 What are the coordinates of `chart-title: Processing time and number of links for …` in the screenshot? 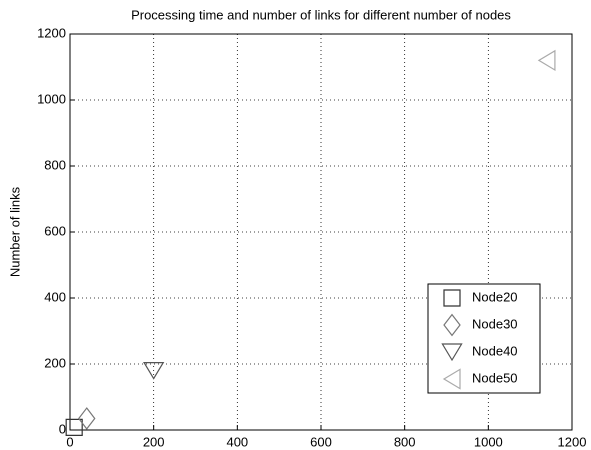 It's located at (321, 14).